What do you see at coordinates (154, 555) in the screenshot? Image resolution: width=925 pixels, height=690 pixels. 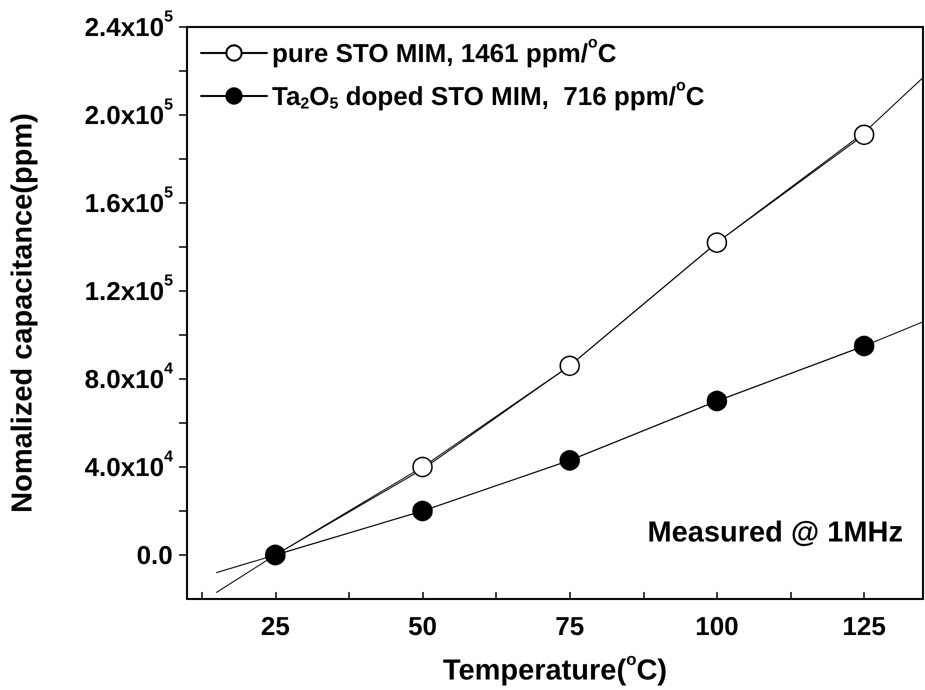 I see `y-tick-label: 0.0` at bounding box center [154, 555].